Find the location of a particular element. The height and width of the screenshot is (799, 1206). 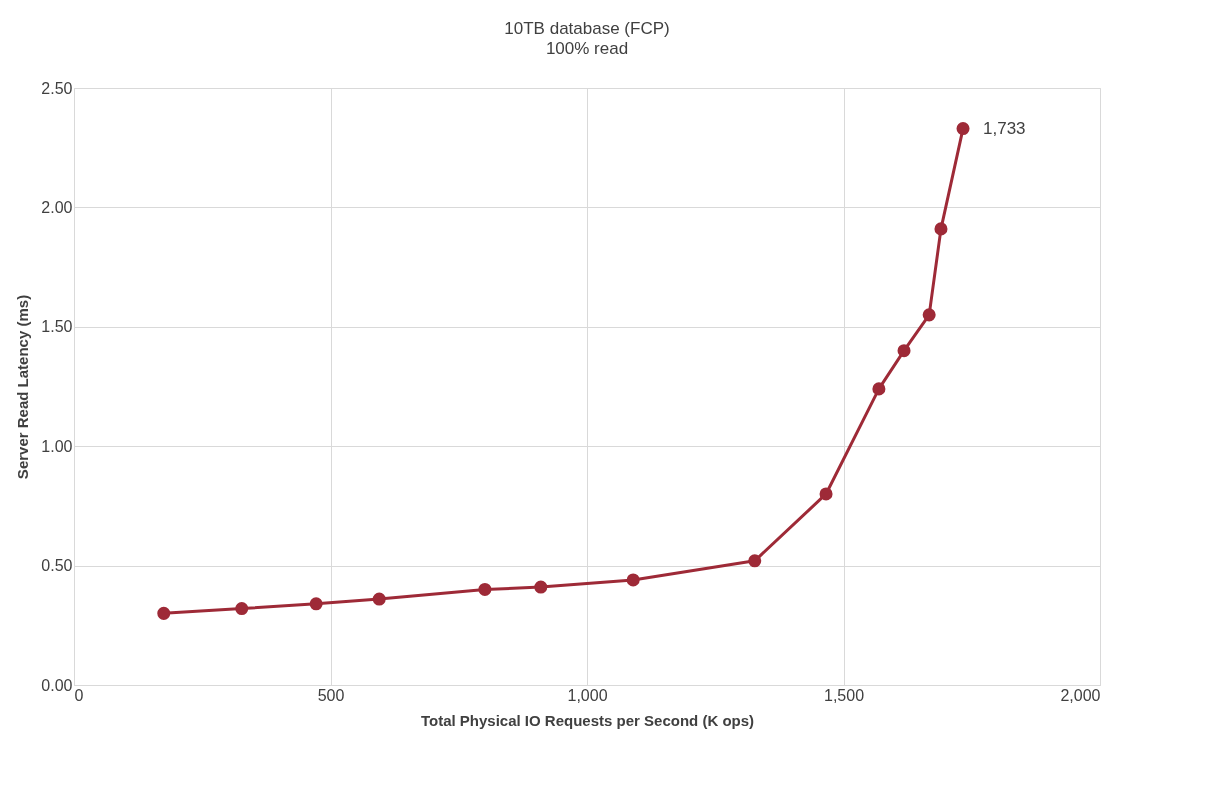

x-tick-label: 1,000 is located at coordinates (587, 695).